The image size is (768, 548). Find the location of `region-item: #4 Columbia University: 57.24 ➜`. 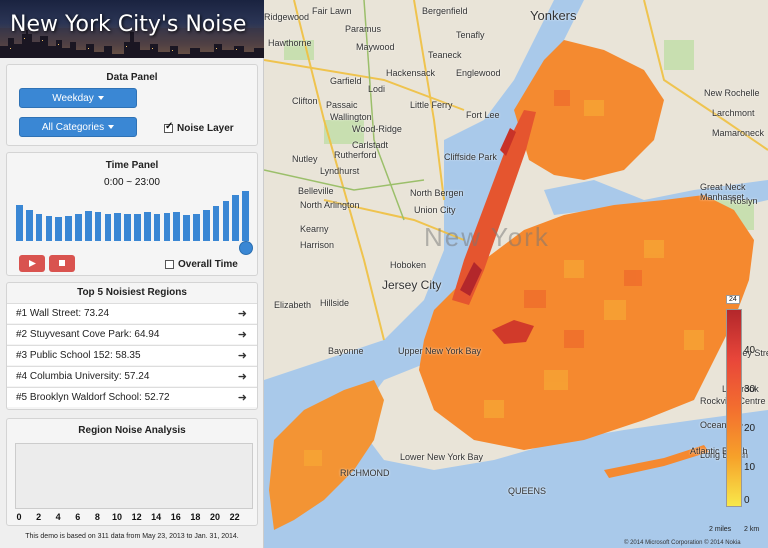

region-item: #4 Columbia University: 57.24 ➜ is located at coordinates (132, 376).